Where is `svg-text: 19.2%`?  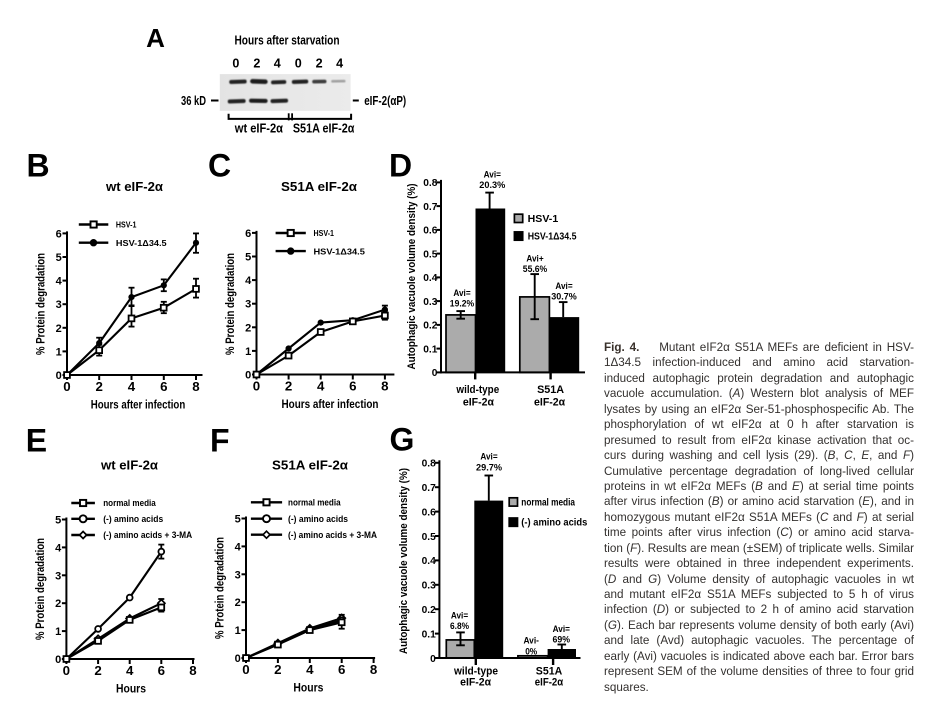 svg-text: 19.2% is located at coordinates (462, 304).